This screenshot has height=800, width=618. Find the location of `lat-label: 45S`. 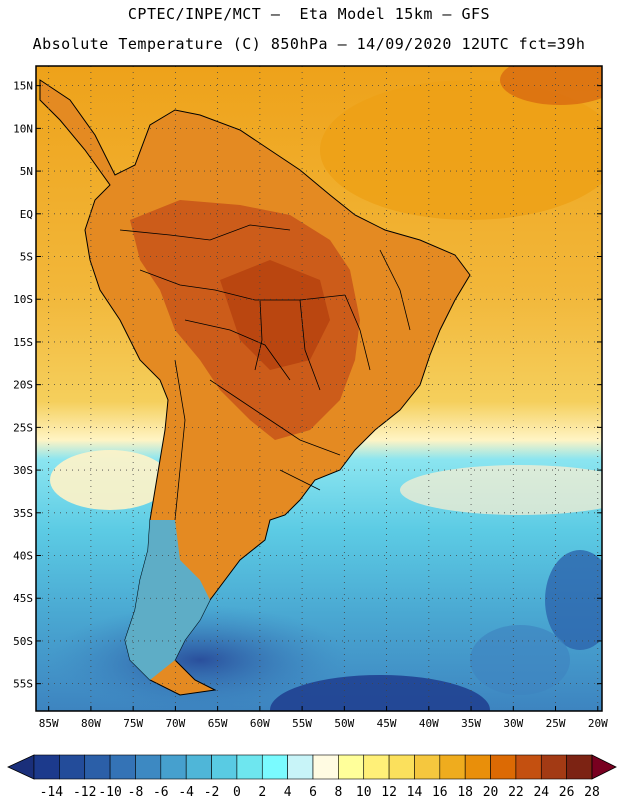

lat-label: 45S is located at coordinates (23, 598).